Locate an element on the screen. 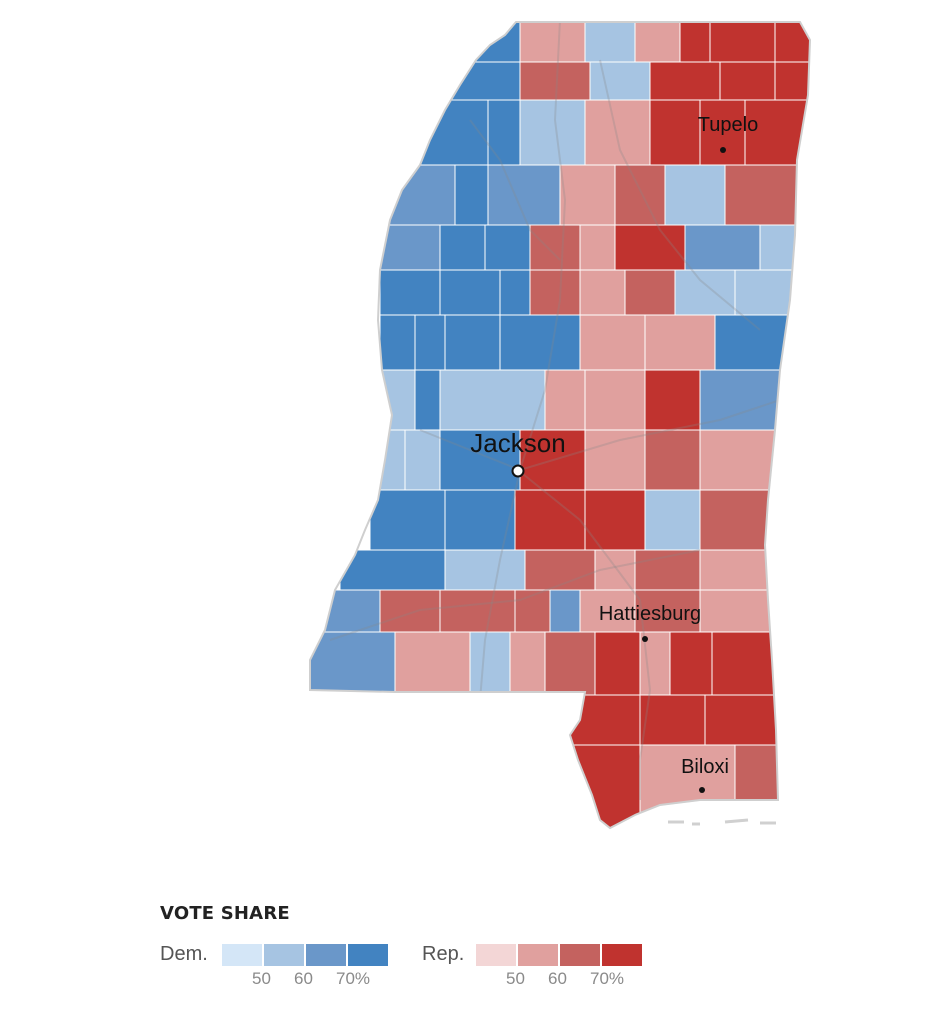  vote-share-legend: VOTE SHARE Dem. 50 60 70% Rep. 50 60 70% is located at coordinates (420, 953).